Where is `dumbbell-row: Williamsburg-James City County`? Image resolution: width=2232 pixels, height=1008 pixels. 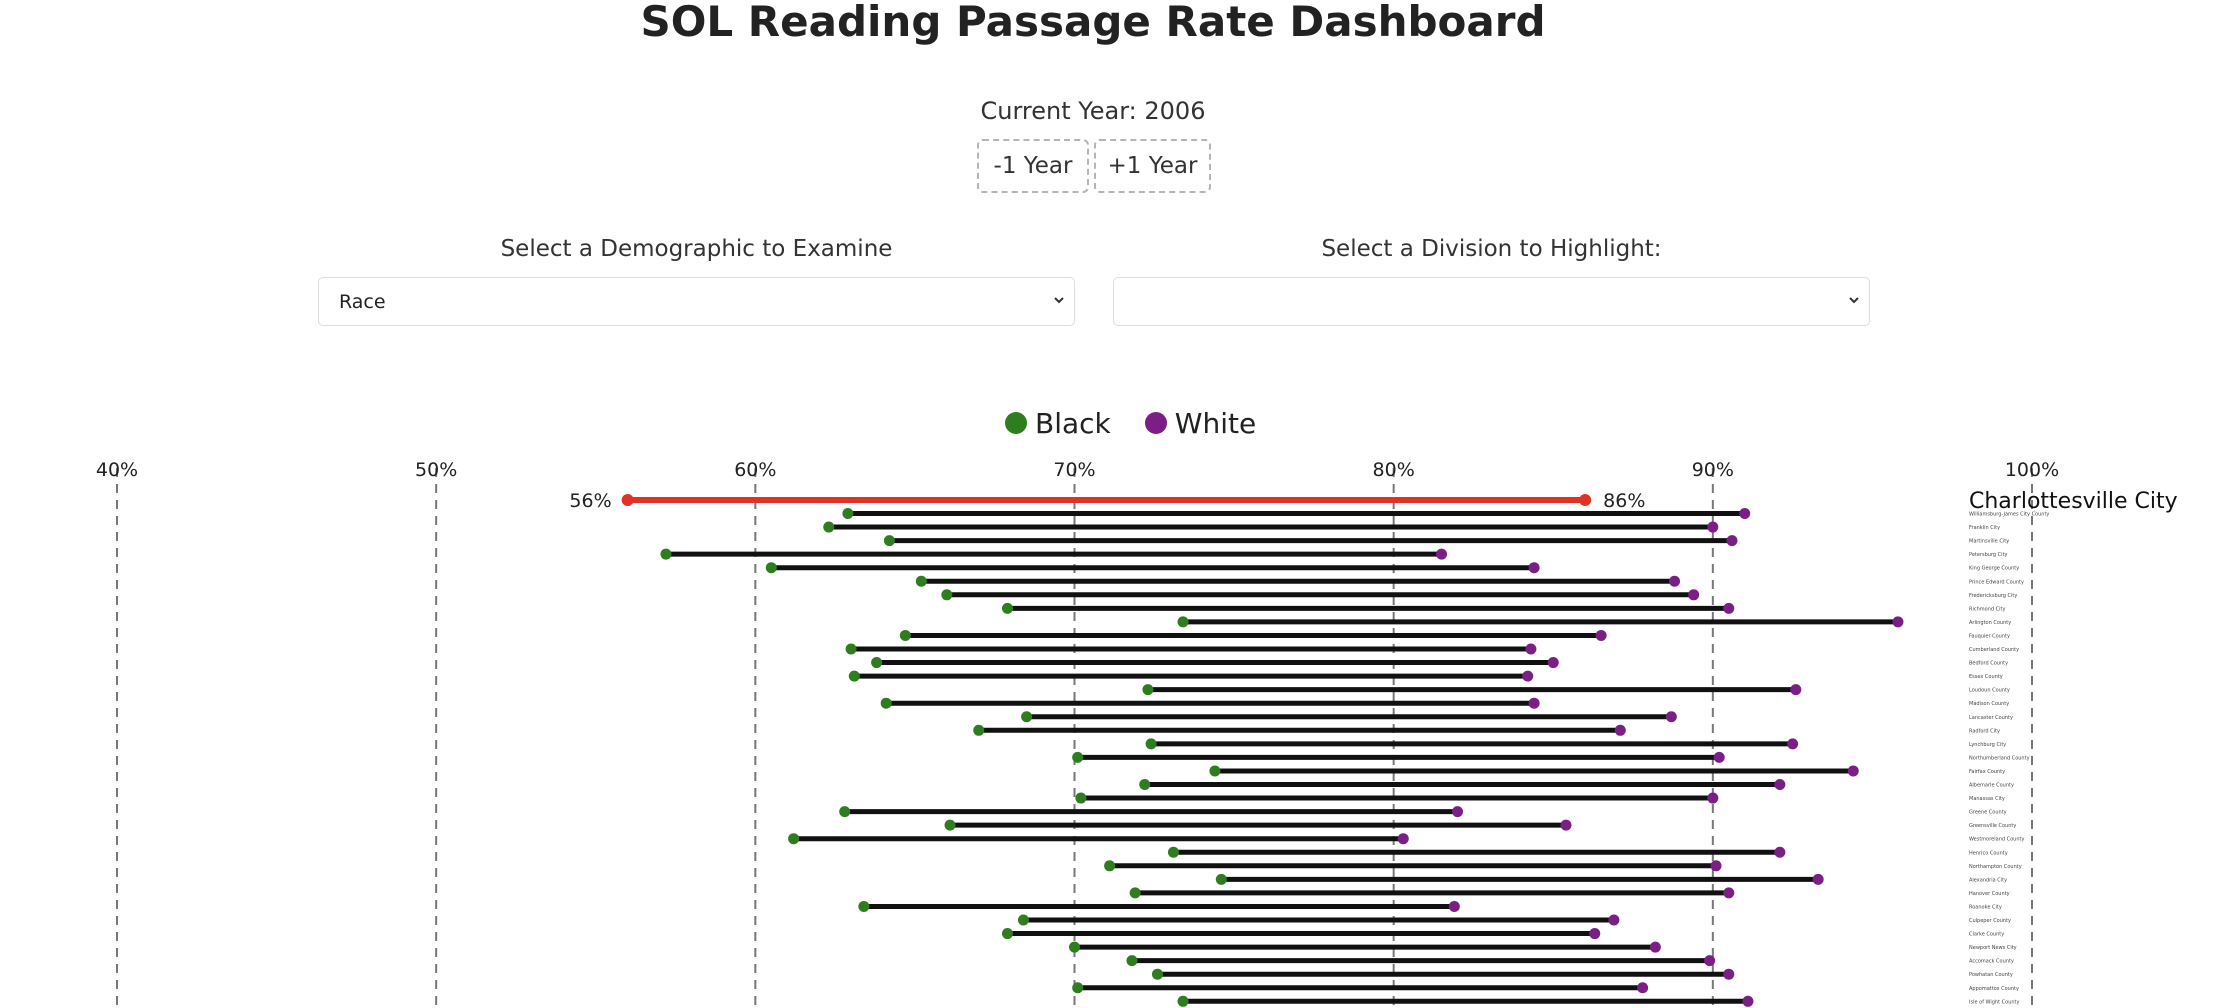 dumbbell-row: Williamsburg-James City County is located at coordinates (1445, 513).